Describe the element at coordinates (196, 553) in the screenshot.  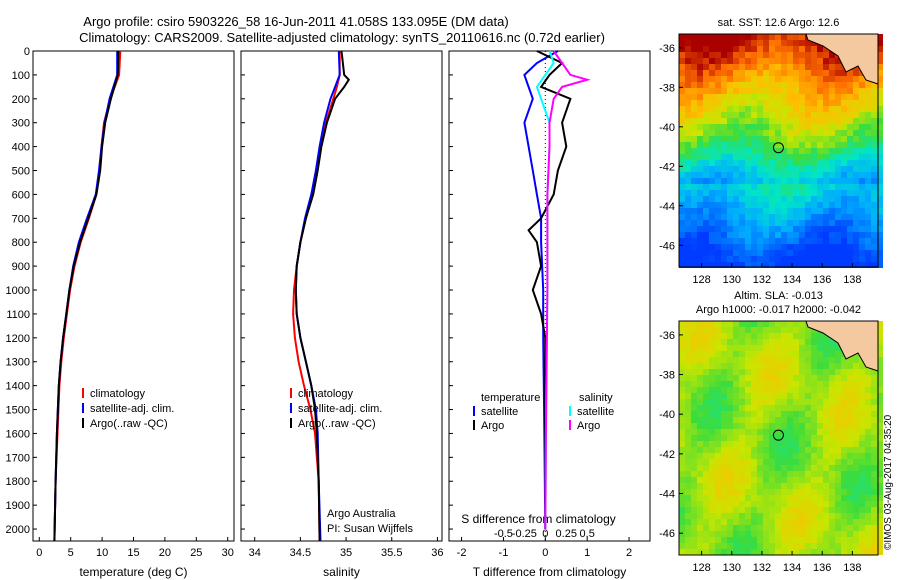
I see `x-tick-label: 25` at that location.